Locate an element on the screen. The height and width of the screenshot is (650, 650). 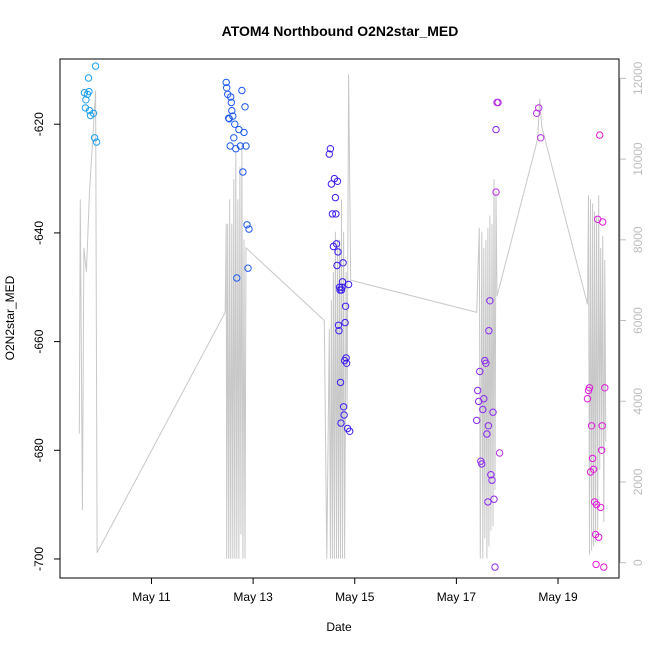
y-axis: -620 -640 -660 -680 -700 is located at coordinates (46, 341).